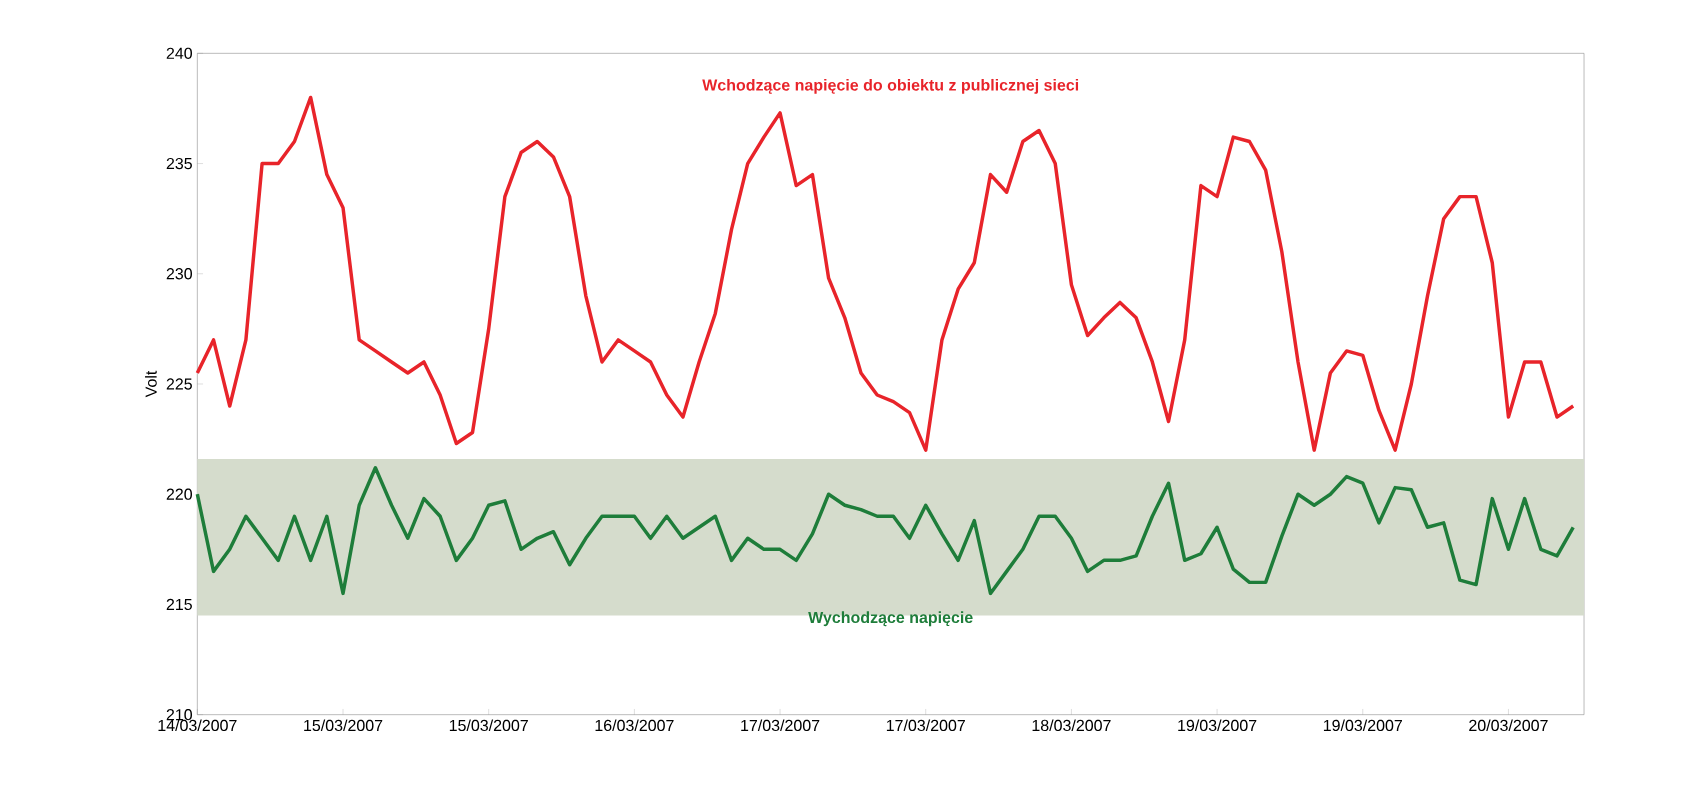  What do you see at coordinates (890, 87) in the screenshot?
I see `text: Wchodzące napięcie do obiektu z publicznej sieci` at bounding box center [890, 87].